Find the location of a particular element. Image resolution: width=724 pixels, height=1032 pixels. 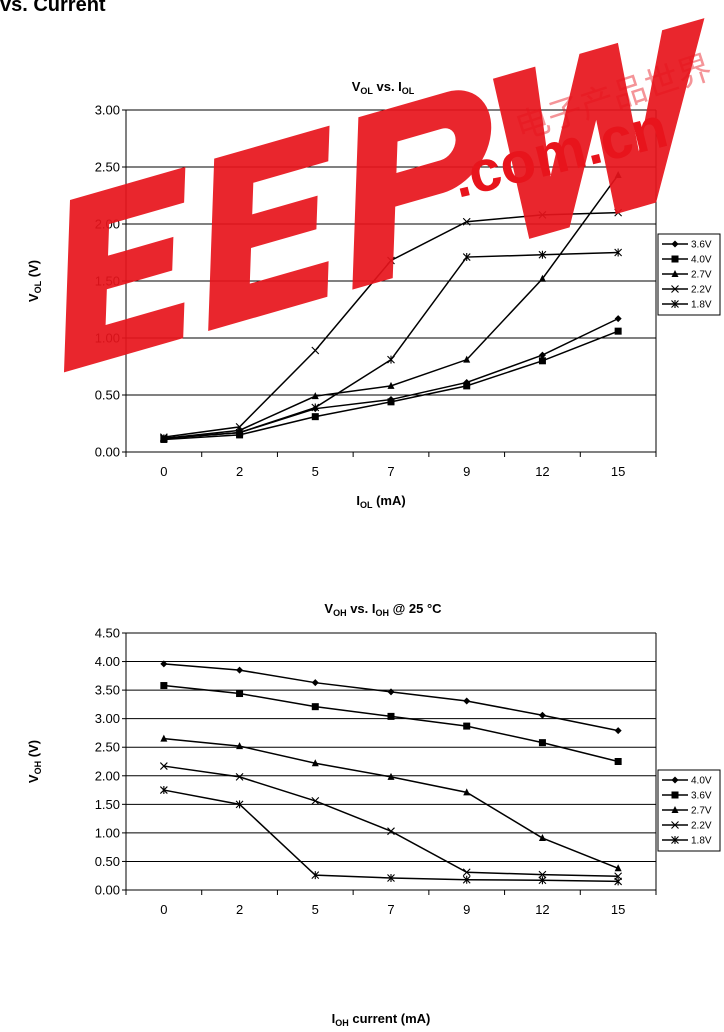

y-tick-label: 3.50 is located at coordinates (107, 690).